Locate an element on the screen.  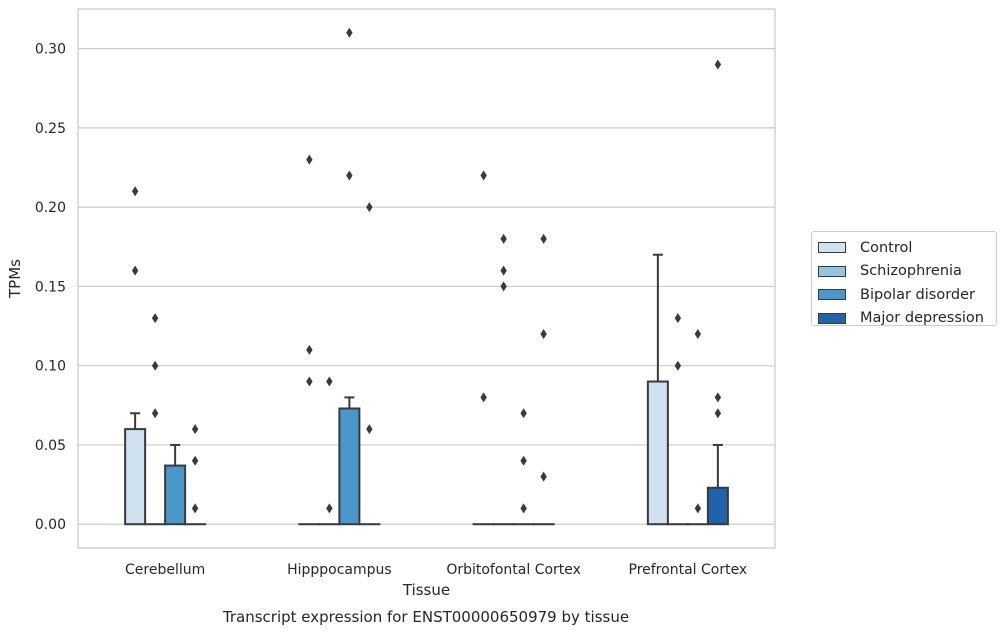
x-tick-label: Orbitofontal Cortex is located at coordinates (513, 570).